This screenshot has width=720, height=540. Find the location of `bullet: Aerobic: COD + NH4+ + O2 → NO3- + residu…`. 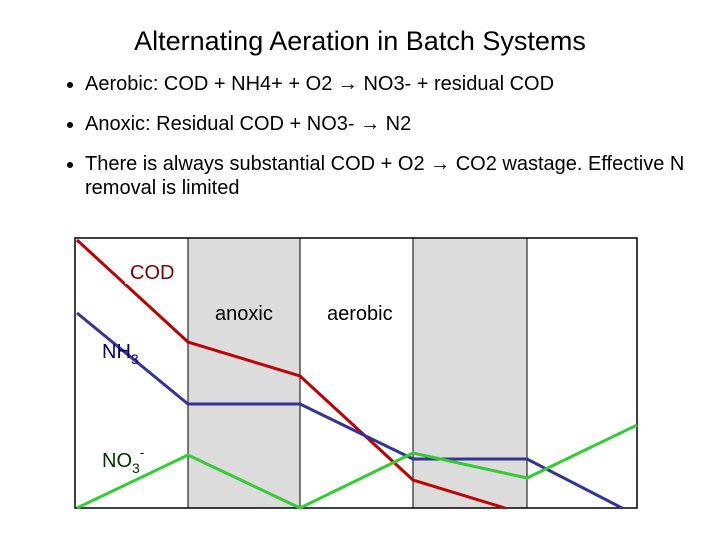

bullet: Aerobic: COD + NH4+ + O2 → NO3- + residu… is located at coordinates (395, 84).